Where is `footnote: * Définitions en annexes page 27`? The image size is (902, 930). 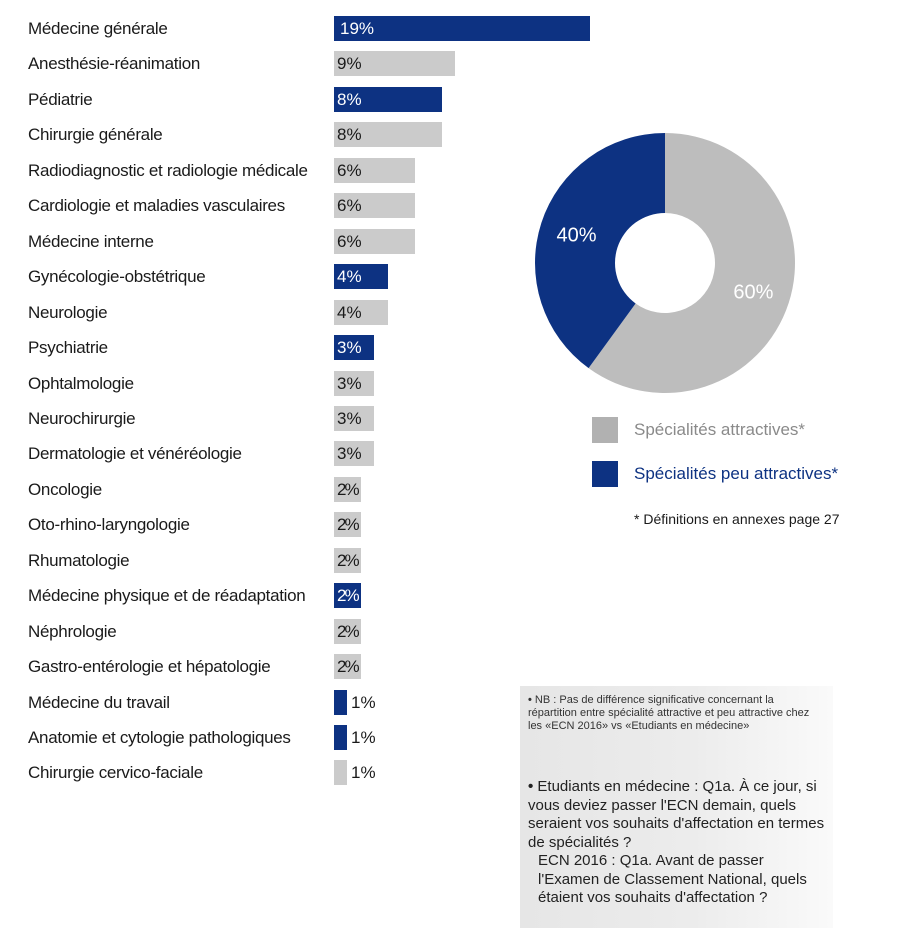
footnote: * Définitions en annexes page 27 is located at coordinates (737, 519).